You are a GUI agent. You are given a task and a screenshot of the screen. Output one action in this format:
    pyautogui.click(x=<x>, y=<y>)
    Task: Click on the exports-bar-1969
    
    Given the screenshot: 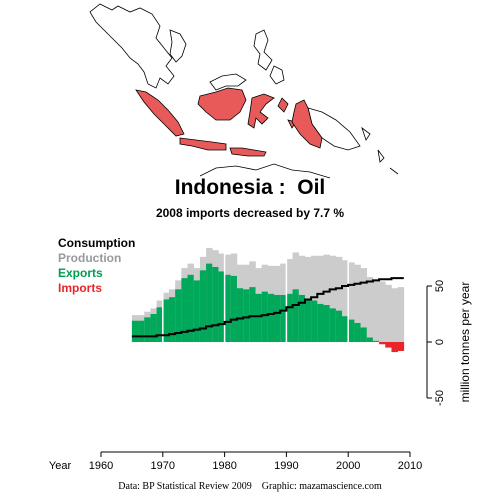 What is the action you would take?
    pyautogui.click(x=160, y=324)
    